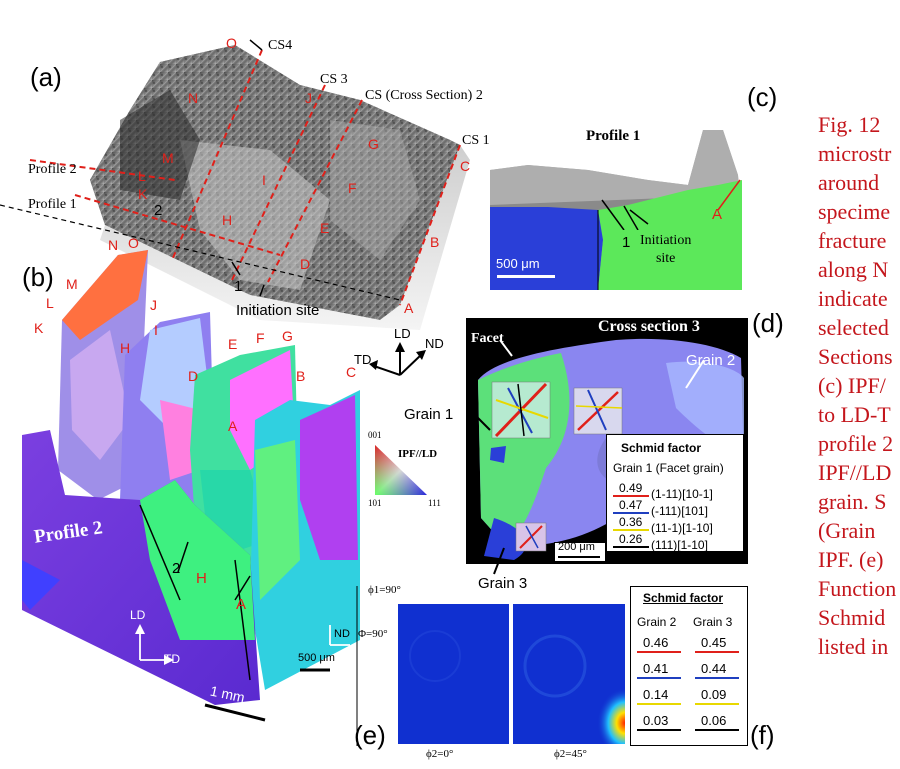  I want to click on schmid-value-g3: 0.06, so click(714, 720).